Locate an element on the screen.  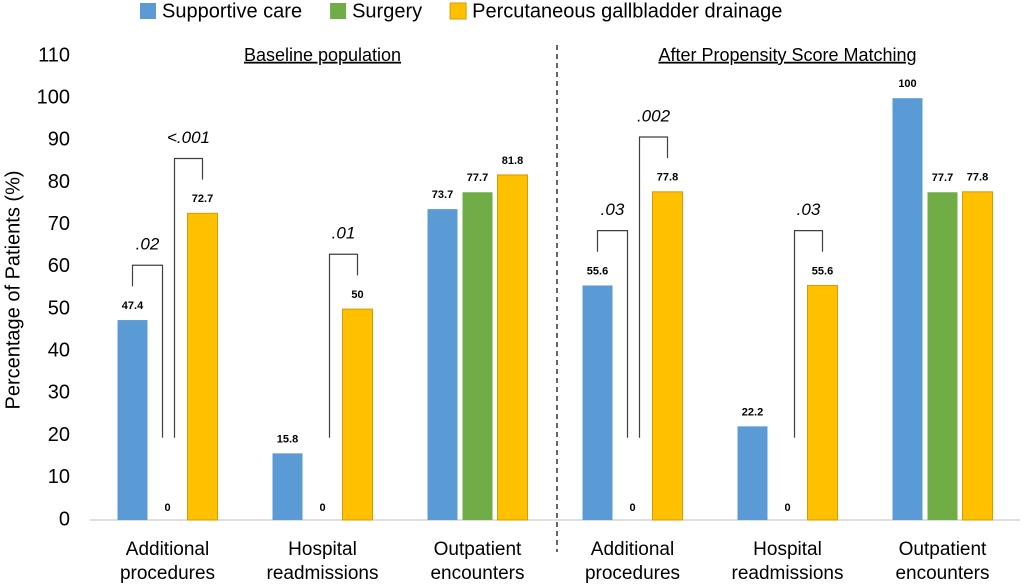
panel-title: Baseline population is located at coordinates (322, 55).